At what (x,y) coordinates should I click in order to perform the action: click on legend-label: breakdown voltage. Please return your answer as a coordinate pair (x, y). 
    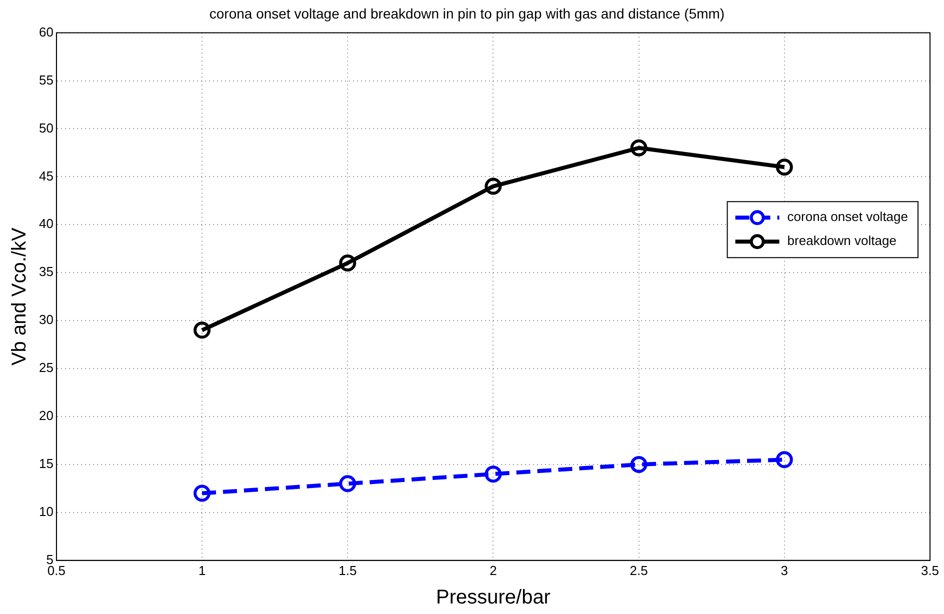
    Looking at the image, I should click on (841, 240).